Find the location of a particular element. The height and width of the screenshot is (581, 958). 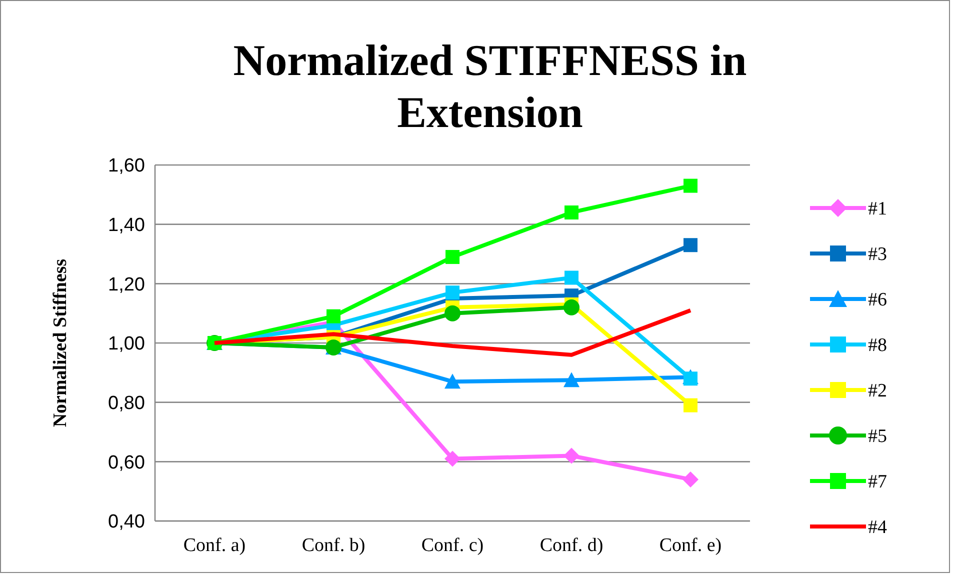

legend-label: #4 is located at coordinates (878, 527).